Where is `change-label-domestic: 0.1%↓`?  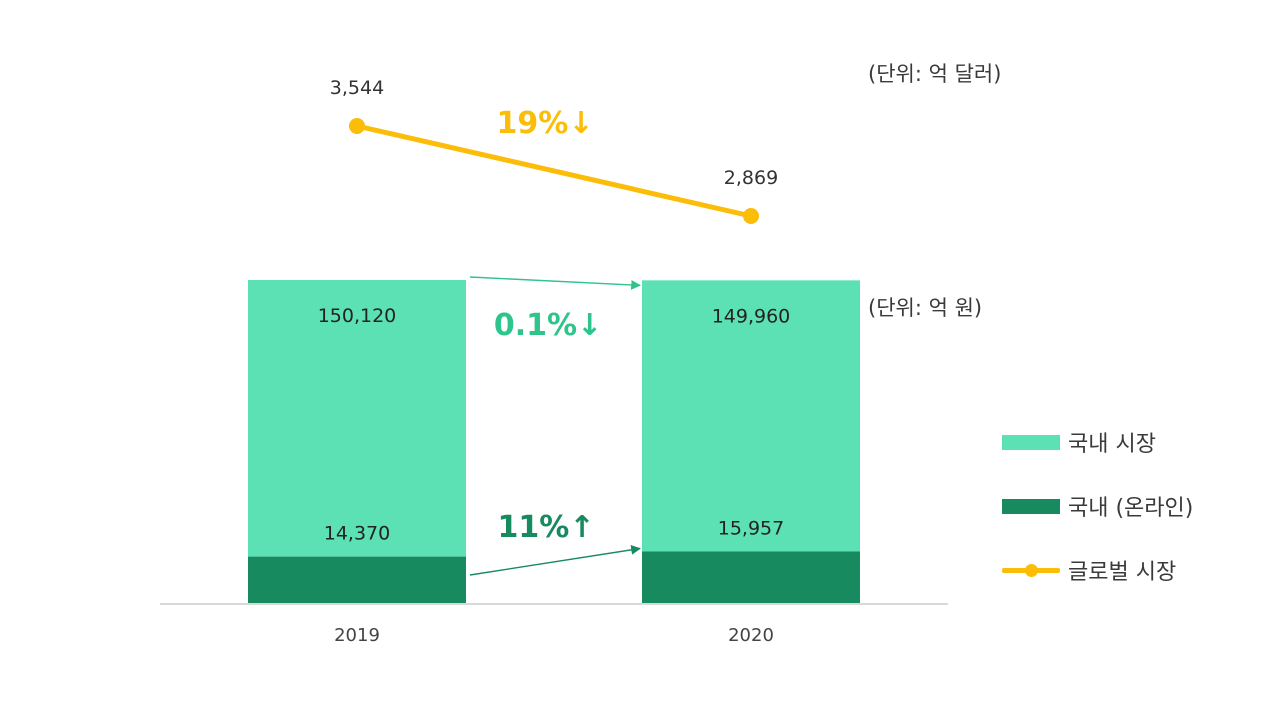 change-label-domestic: 0.1%↓ is located at coordinates (548, 325).